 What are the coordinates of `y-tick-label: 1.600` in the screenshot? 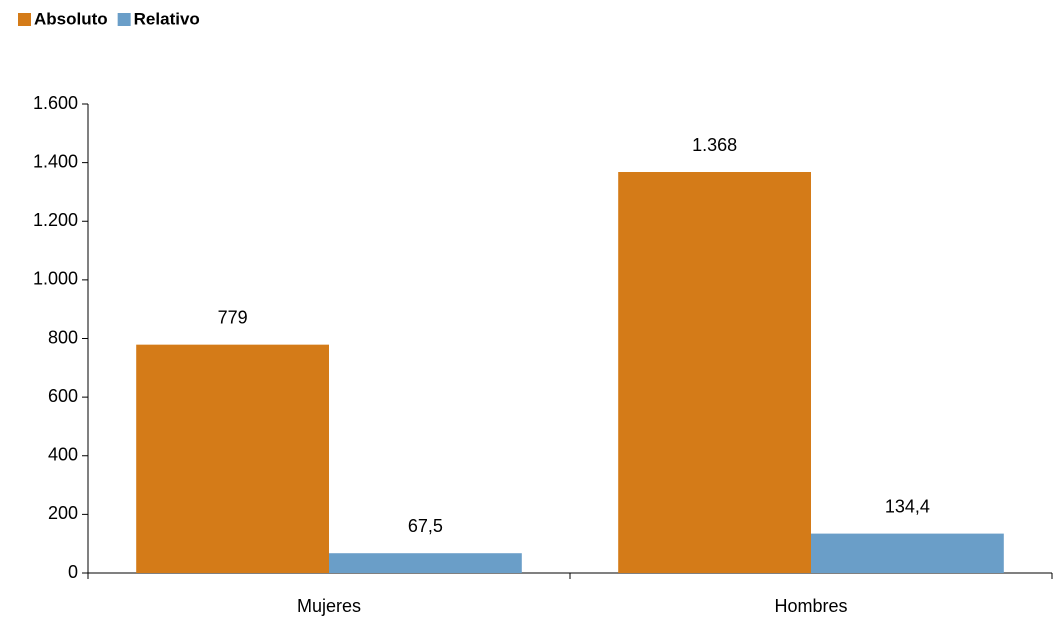 It's located at (55, 103).